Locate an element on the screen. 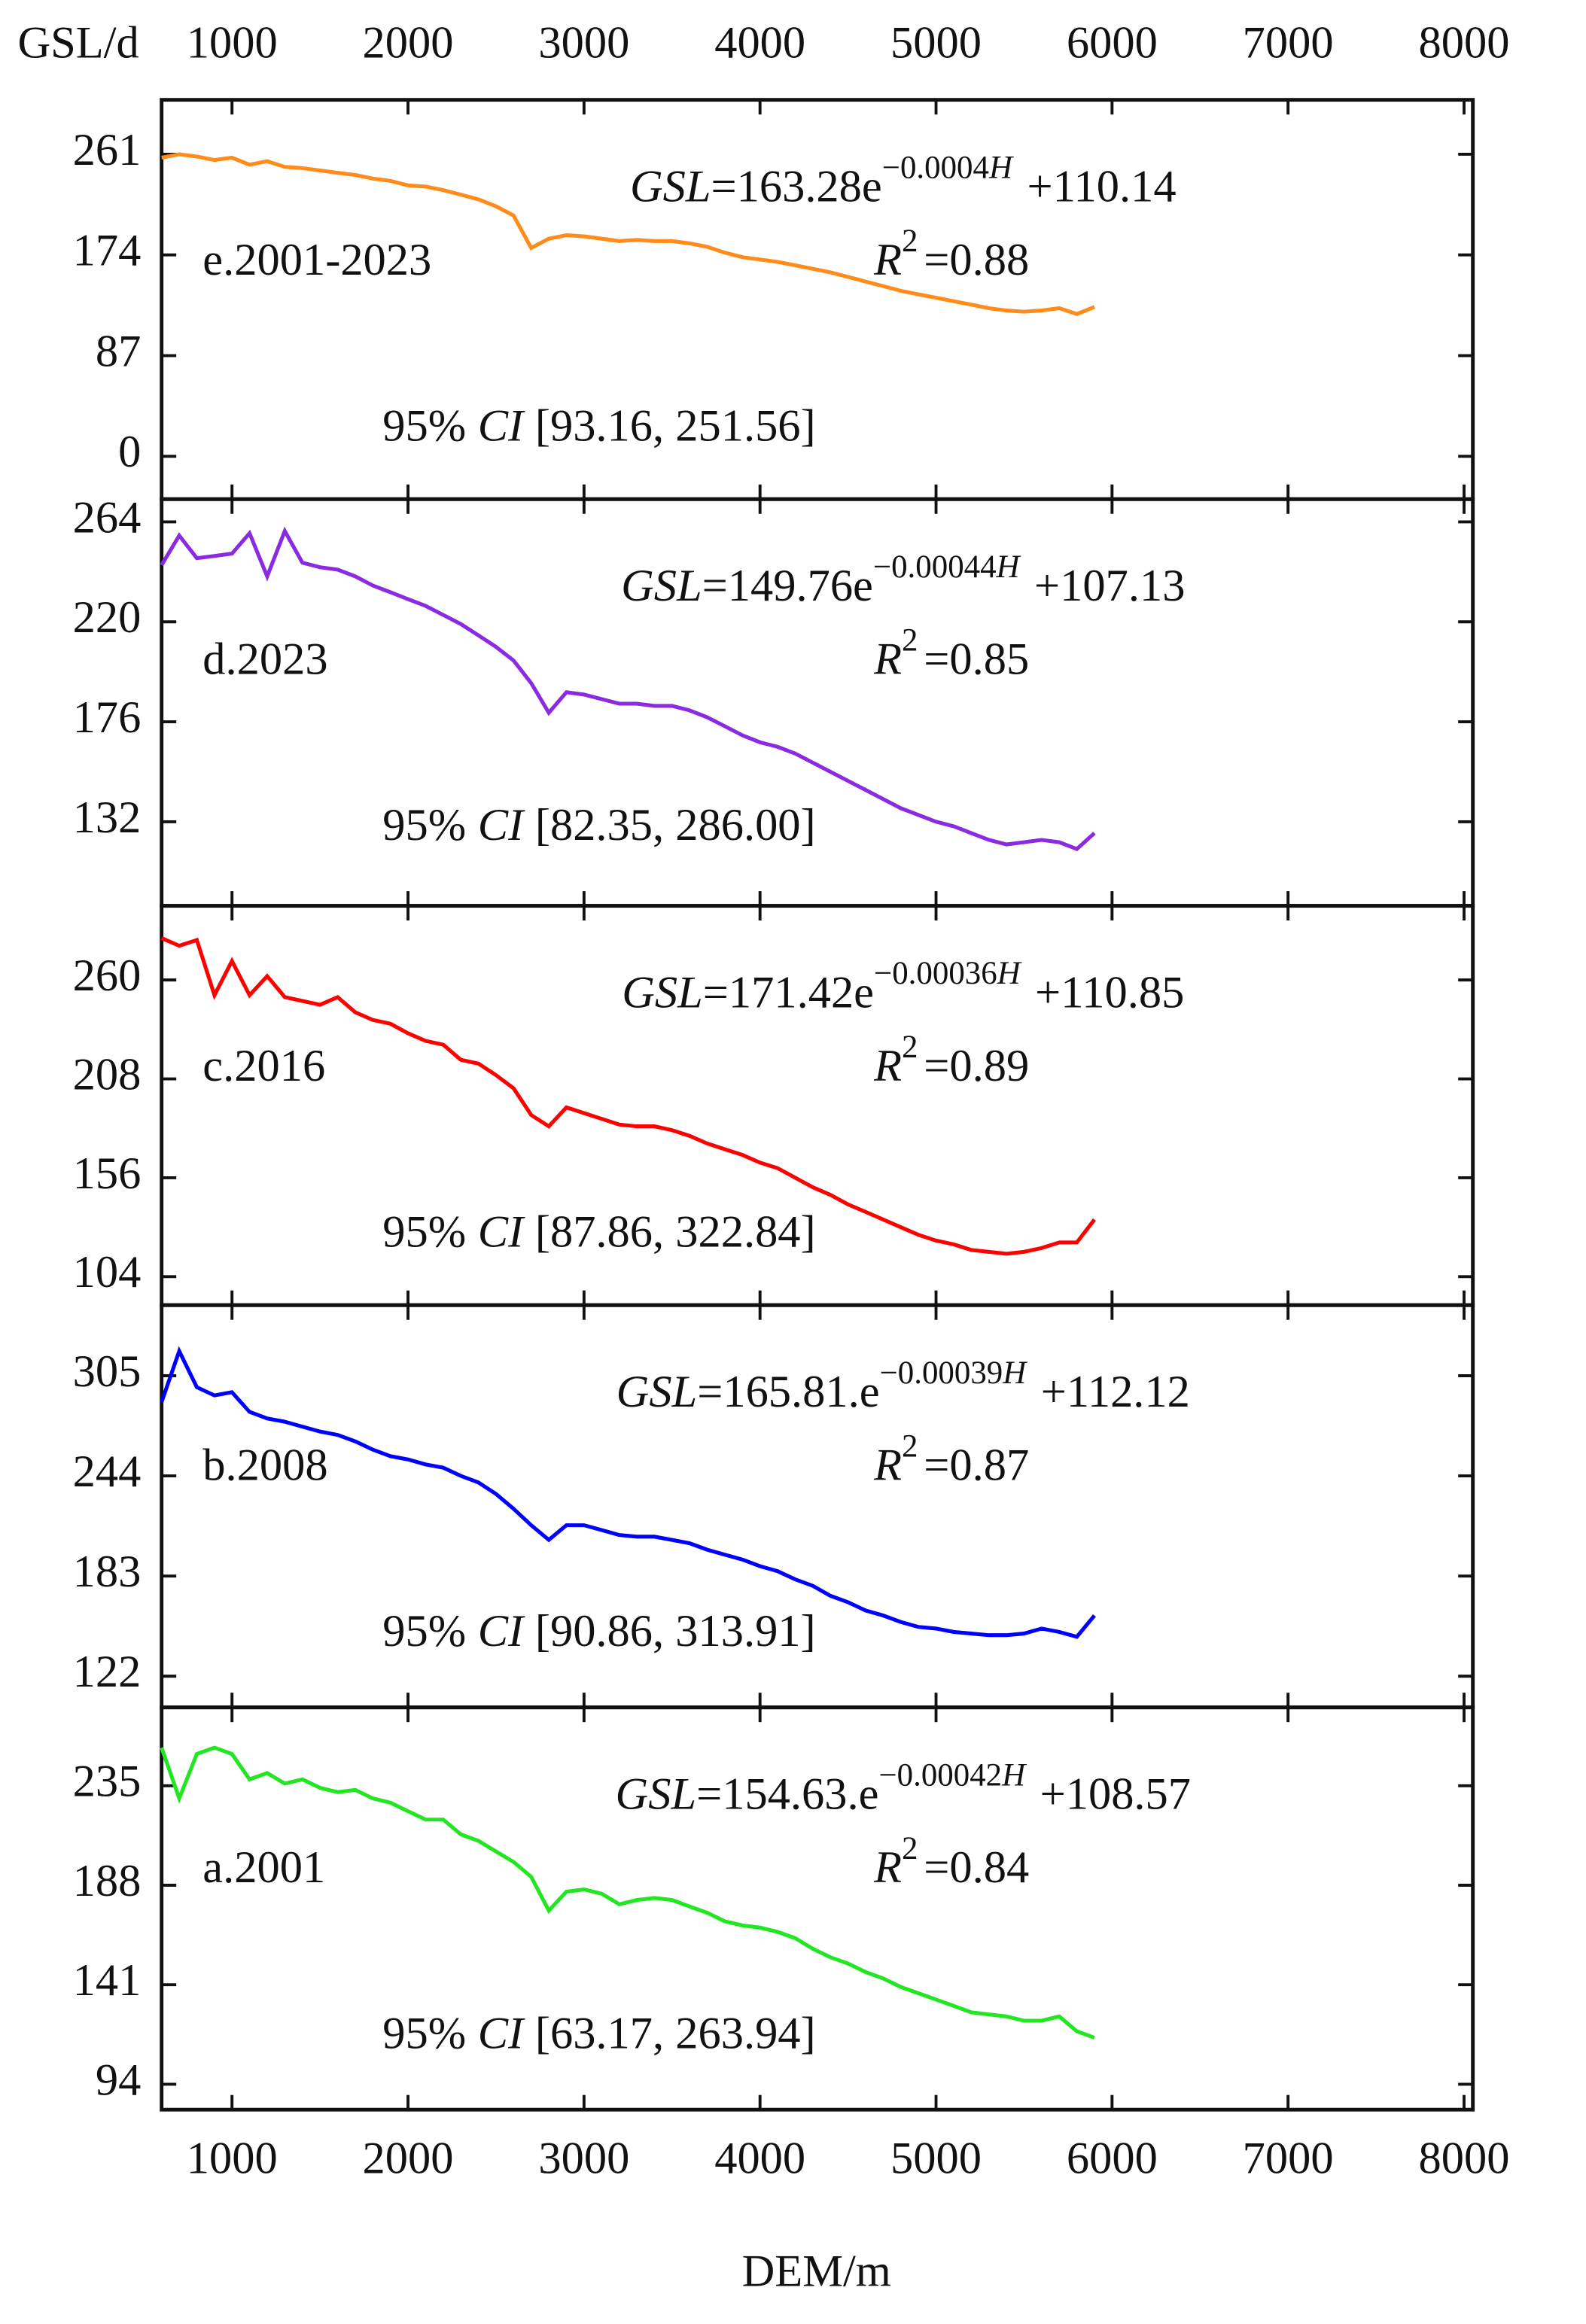  y-tick-label: 141 is located at coordinates (107, 1980).